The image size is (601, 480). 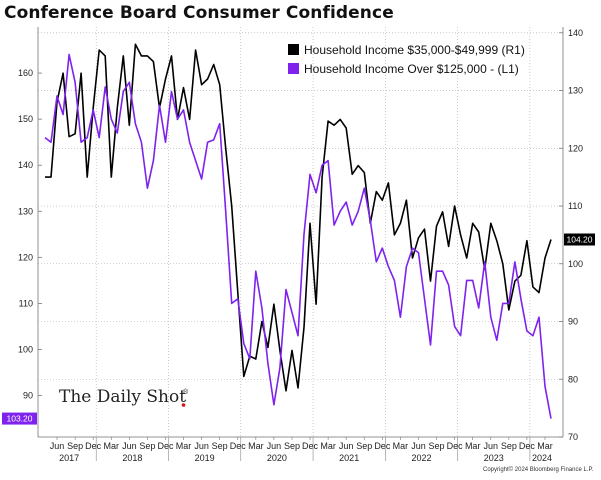 I want to click on x-year-label: 2017, so click(x=69, y=458).